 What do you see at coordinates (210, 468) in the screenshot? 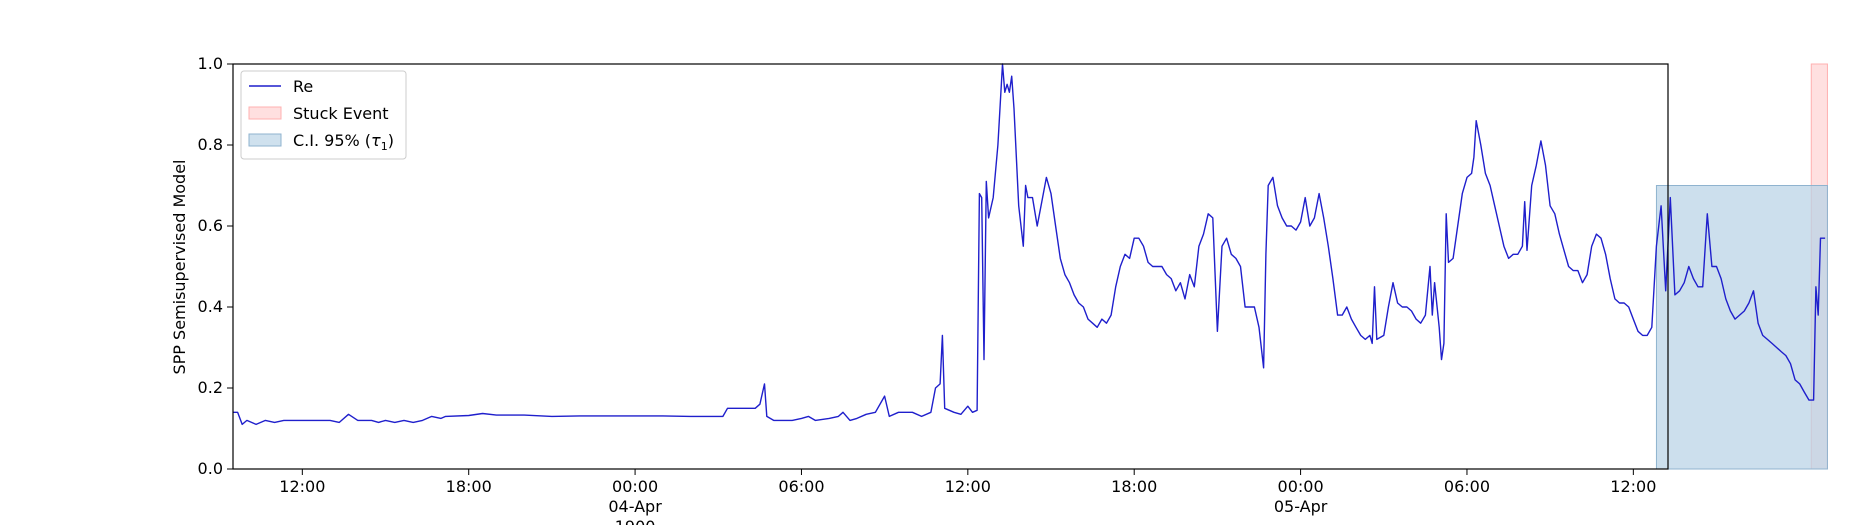
I see `y-tick-label: 0.0` at bounding box center [210, 468].